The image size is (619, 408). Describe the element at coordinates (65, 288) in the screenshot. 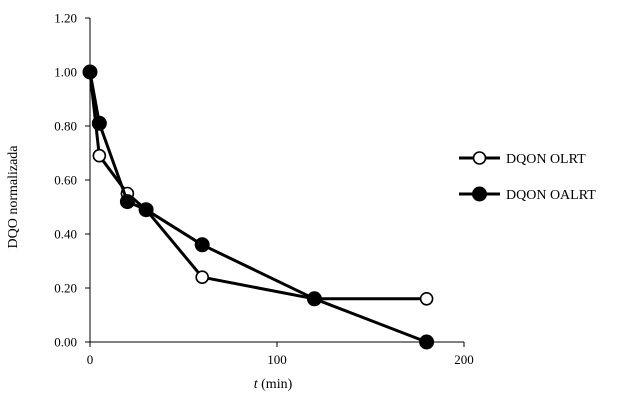

I see `y-tick-label: 0.20` at that location.